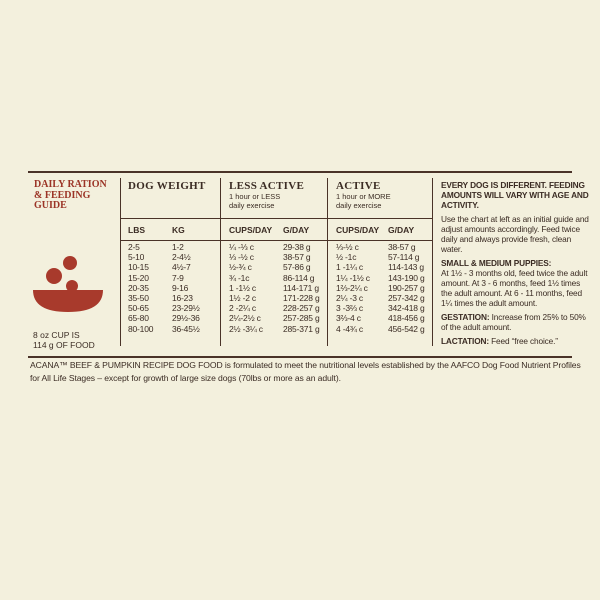 Image resolution: width=600 pixels, height=600 pixels. Describe the element at coordinates (138, 318) in the screenshot. I see `table-cell: 65-80` at that location.